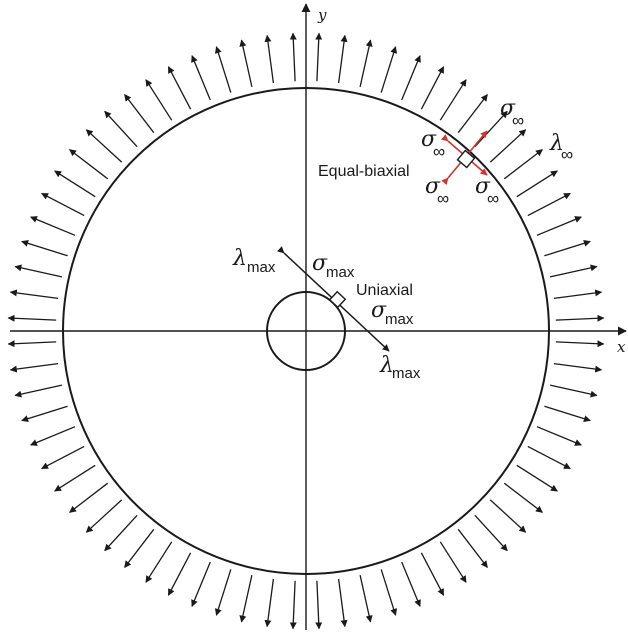 The image size is (628, 634). I want to click on uniaxial-label: Uniaxial, so click(384, 290).